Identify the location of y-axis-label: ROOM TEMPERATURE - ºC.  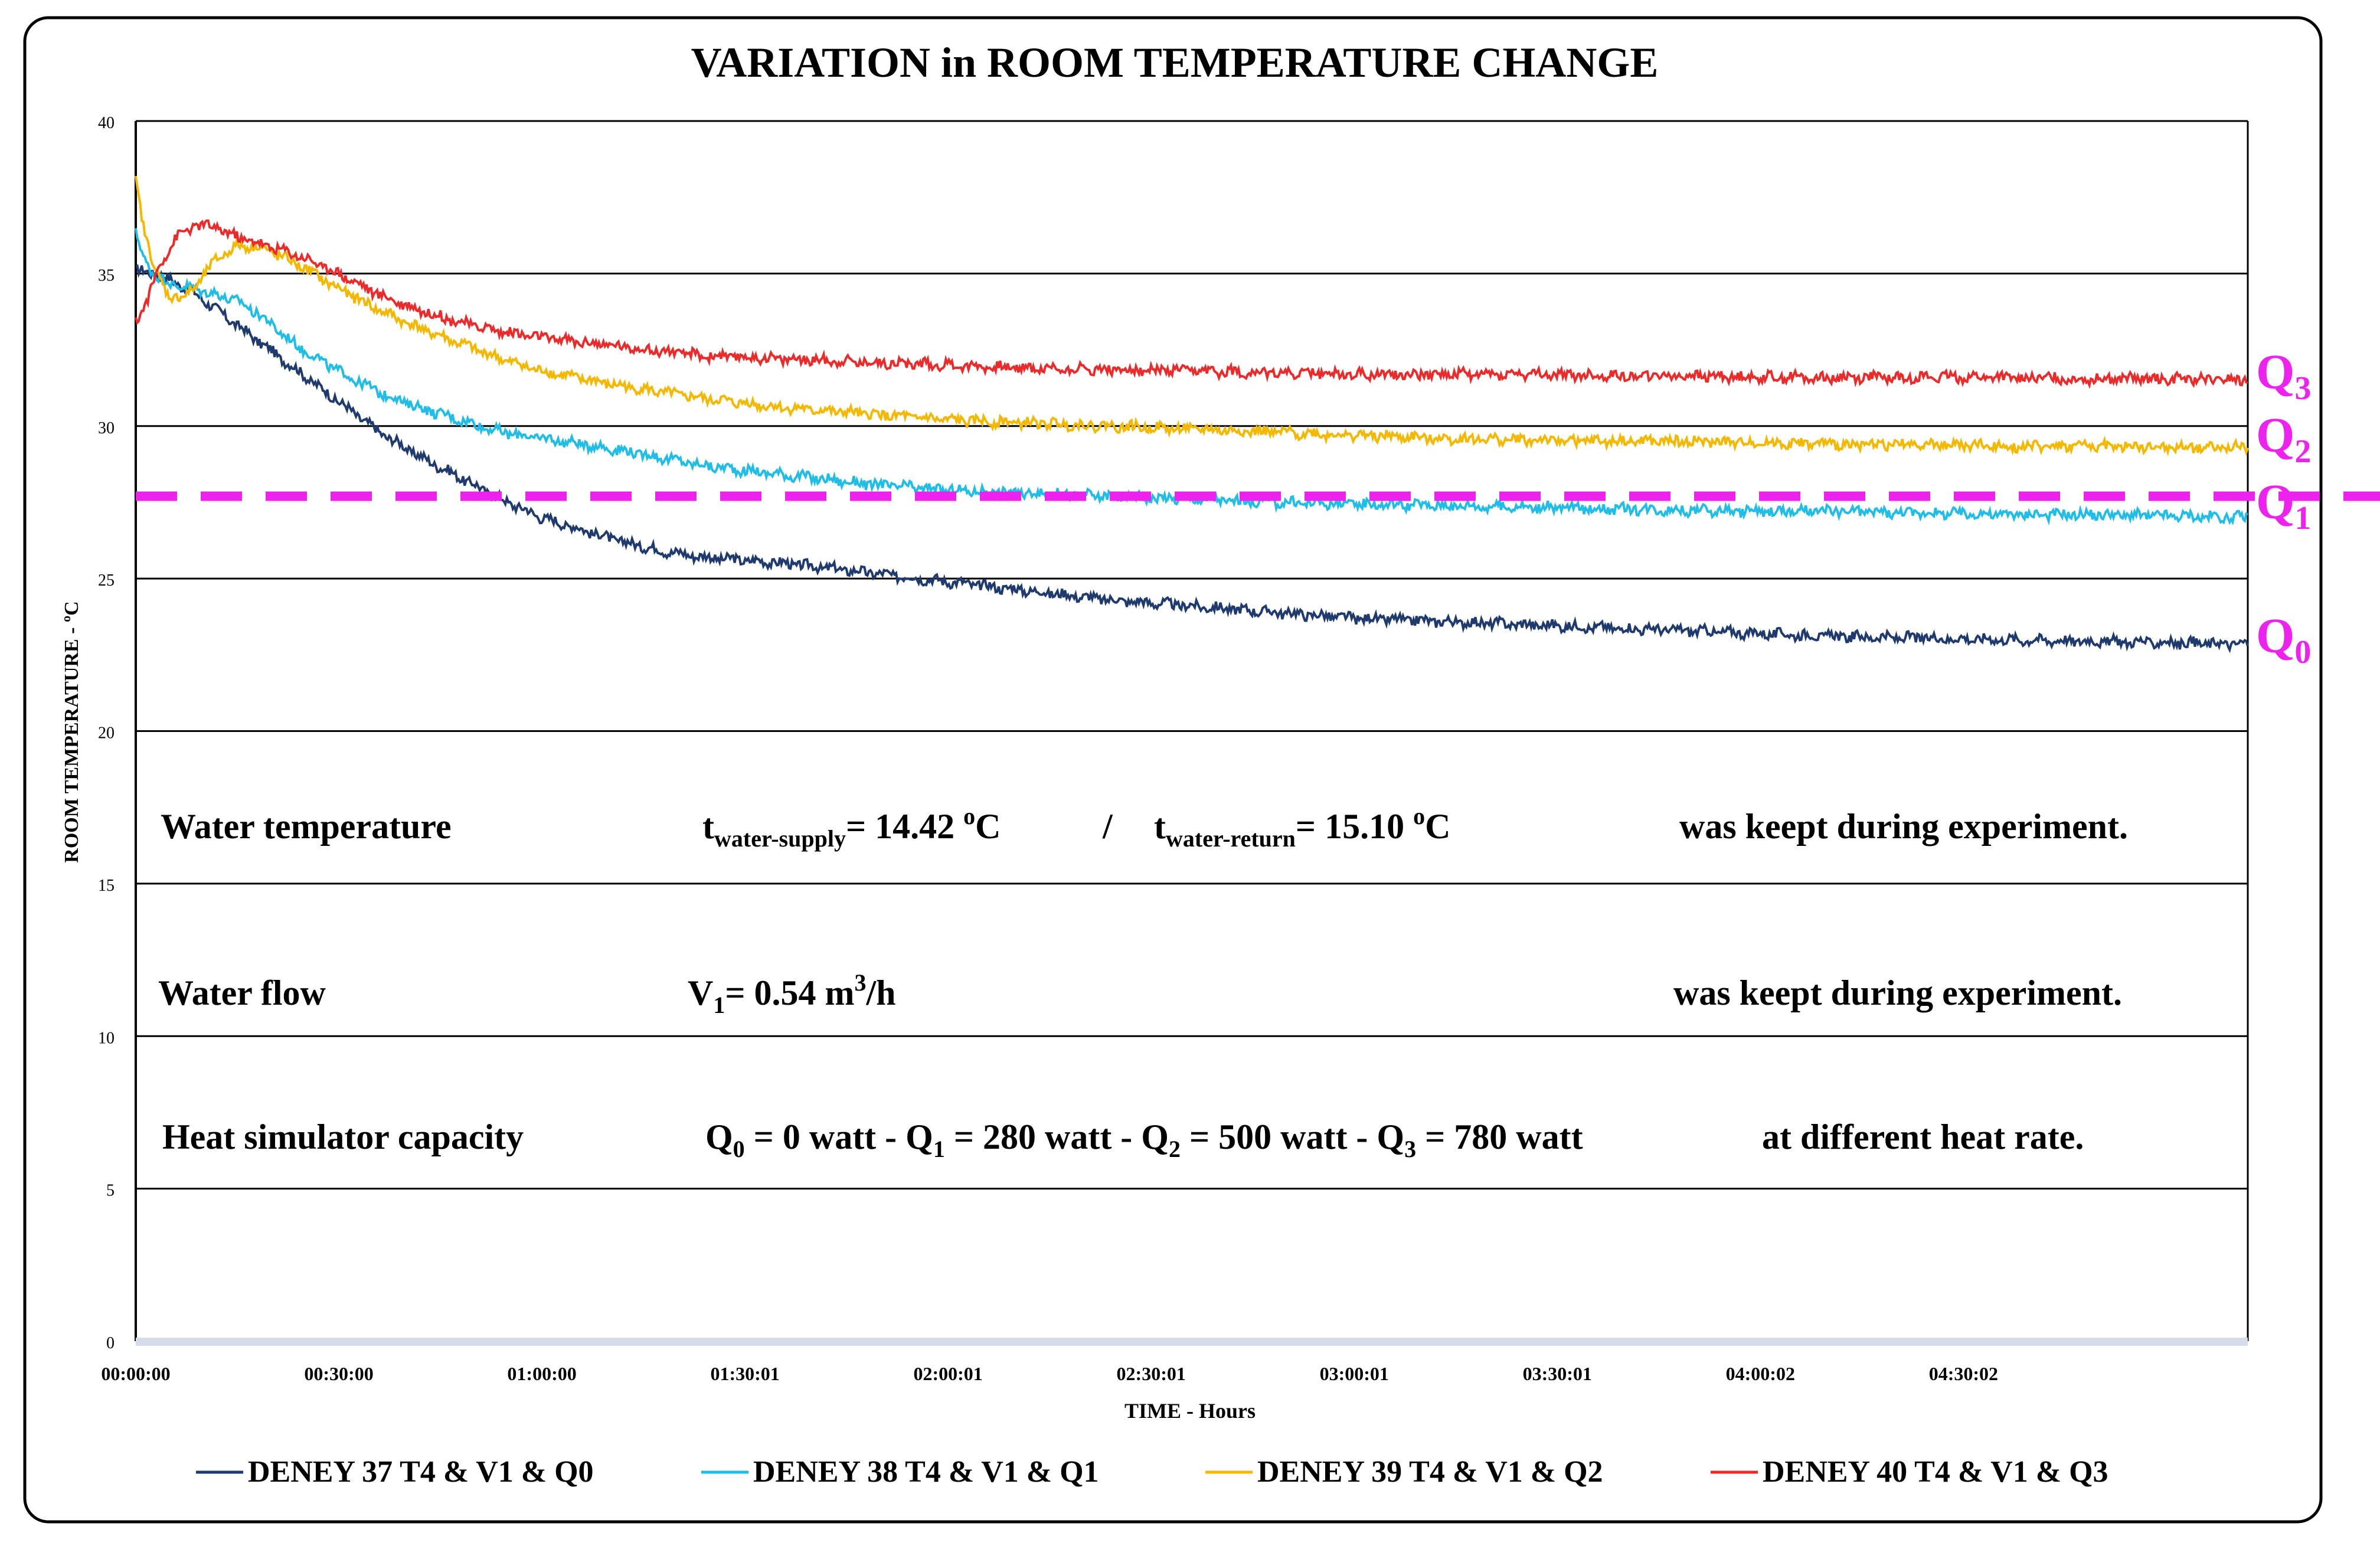
(72, 731).